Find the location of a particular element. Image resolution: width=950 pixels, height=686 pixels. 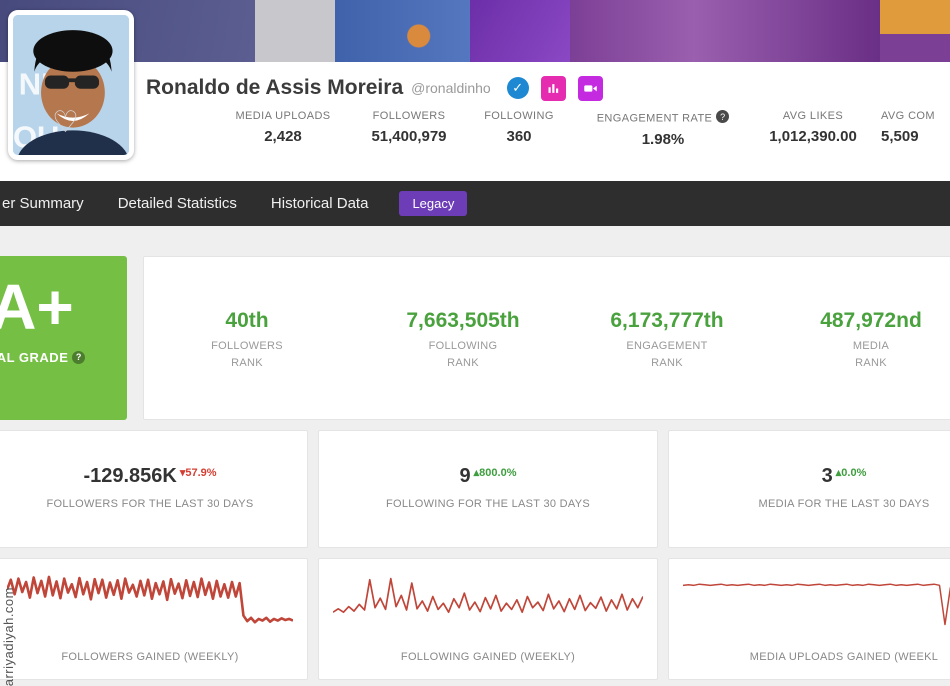

stat-engagement-rate: ENGAGEMENT RATE? 1.98% is located at coordinates (663, 129).